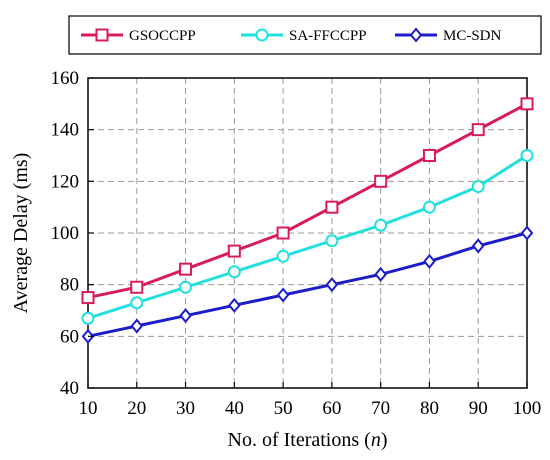 The image size is (550, 460). I want to click on legend-item-gsoccpp: GSOCCPP, so click(138, 36).